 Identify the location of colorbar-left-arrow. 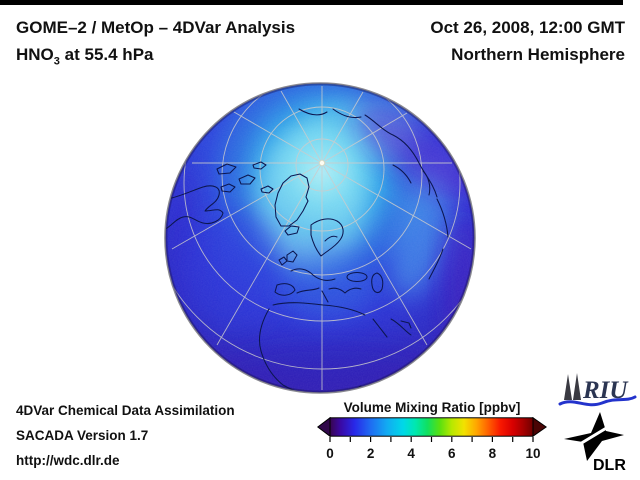
(324, 427).